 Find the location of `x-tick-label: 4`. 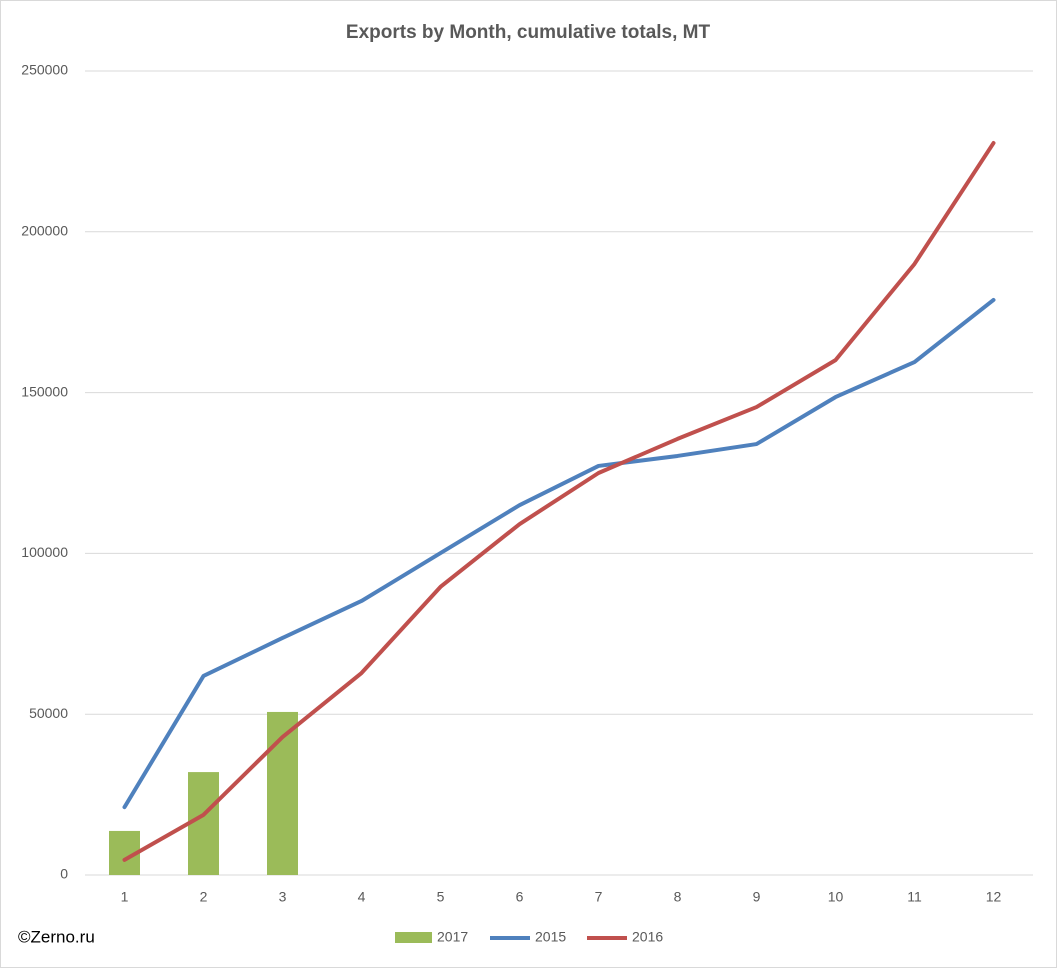

x-tick-label: 4 is located at coordinates (362, 897).